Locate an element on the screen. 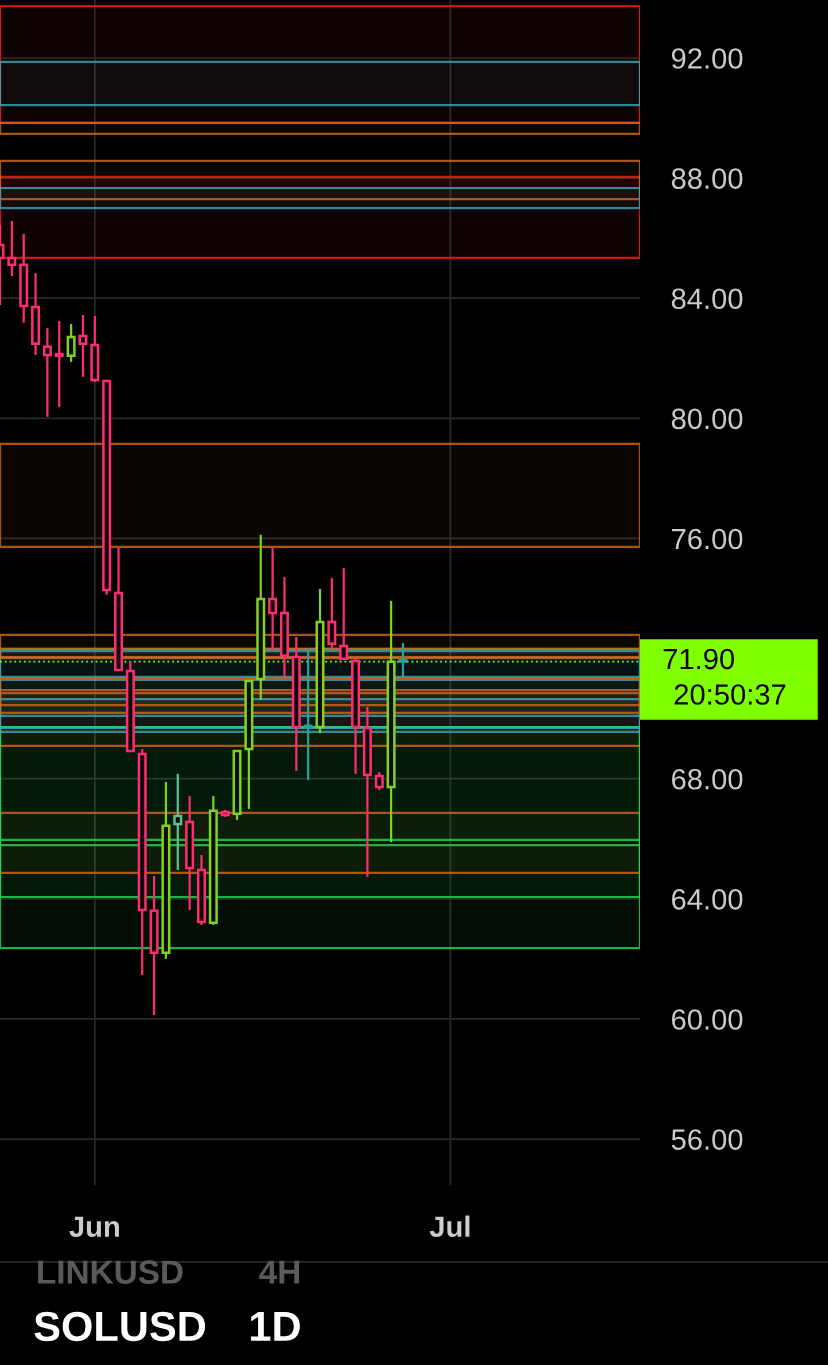 The width and height of the screenshot is (828, 1365). text: 1D is located at coordinates (275, 1326).